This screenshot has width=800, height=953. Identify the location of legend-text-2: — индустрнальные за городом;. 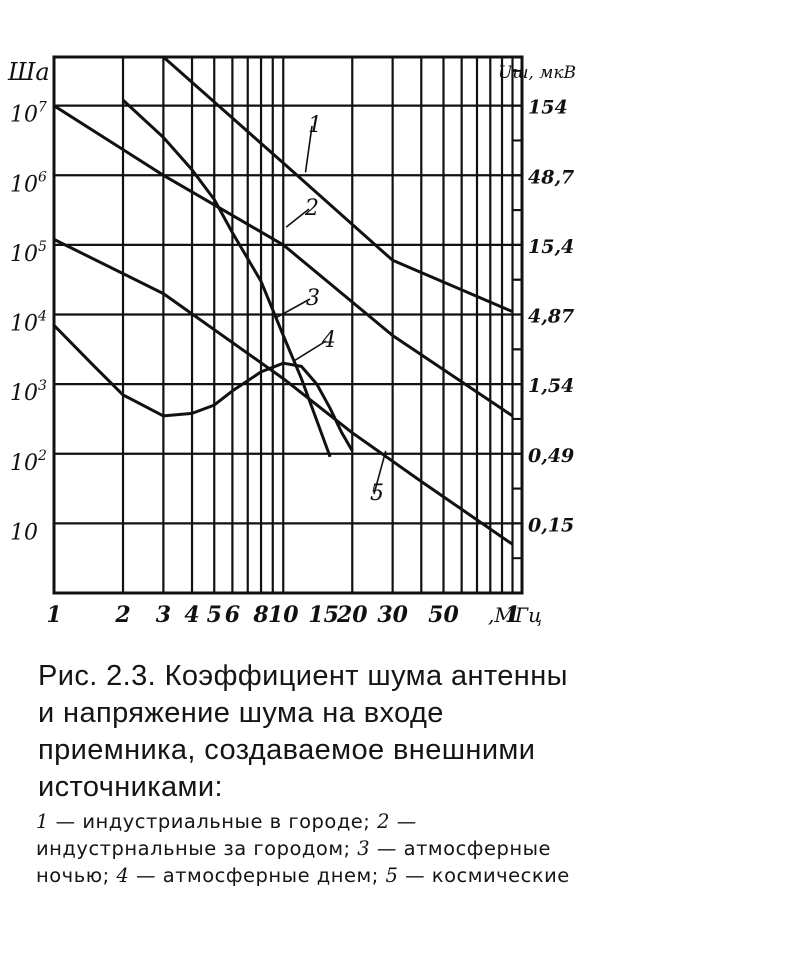
(226, 835).